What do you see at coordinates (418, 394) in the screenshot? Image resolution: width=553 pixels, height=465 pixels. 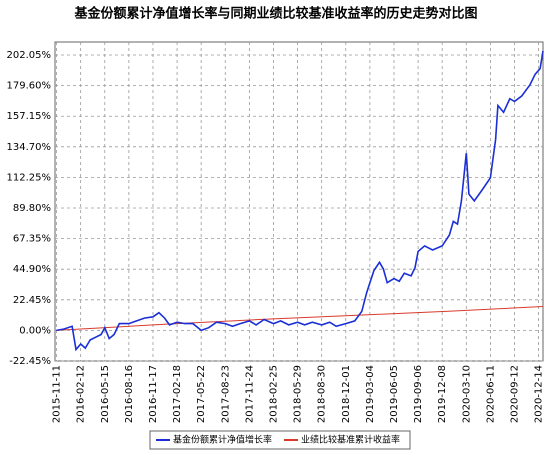 I see `x-tick-label: 2019-09-06` at bounding box center [418, 394].